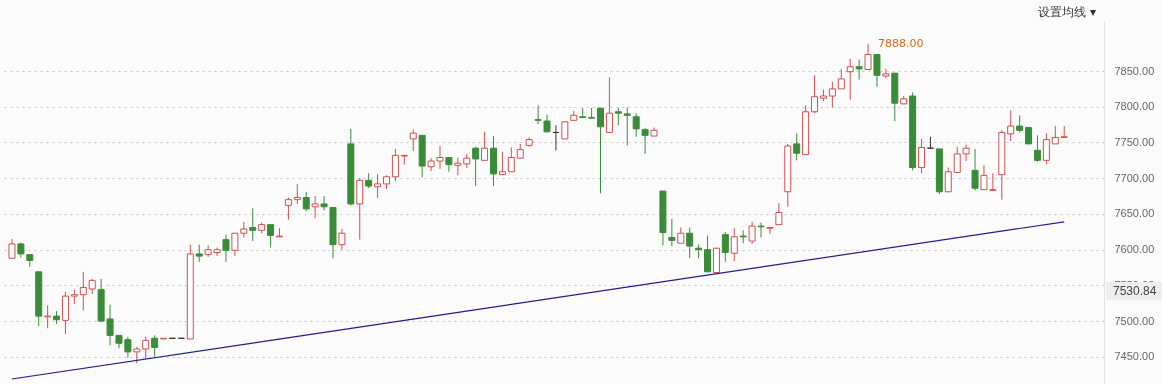 Image resolution: width=1162 pixels, height=384 pixels. I want to click on y-tick-label: 7500.00, so click(1134, 320).